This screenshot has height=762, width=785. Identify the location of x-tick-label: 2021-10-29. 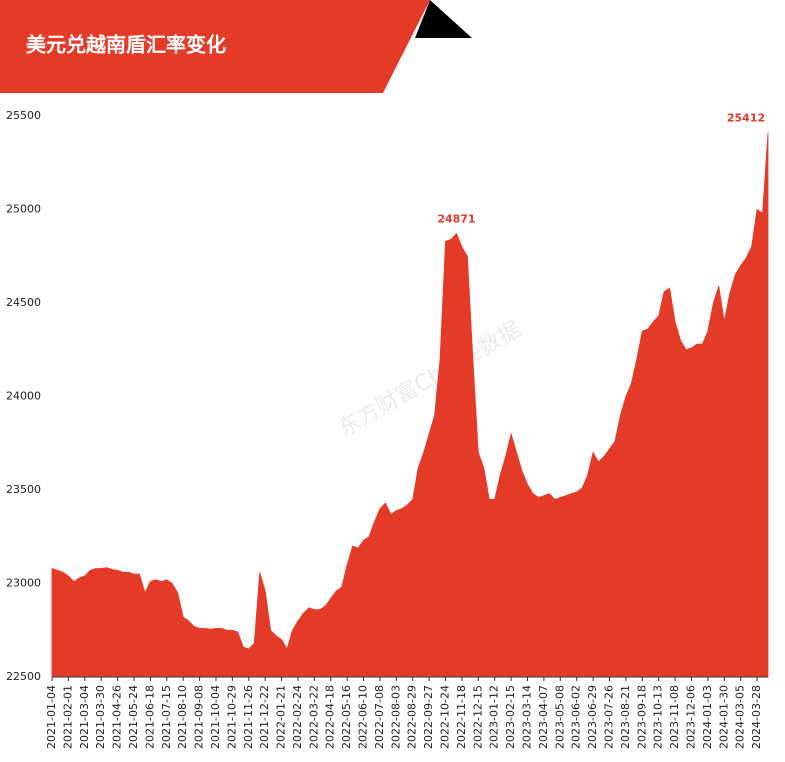
(231, 717).